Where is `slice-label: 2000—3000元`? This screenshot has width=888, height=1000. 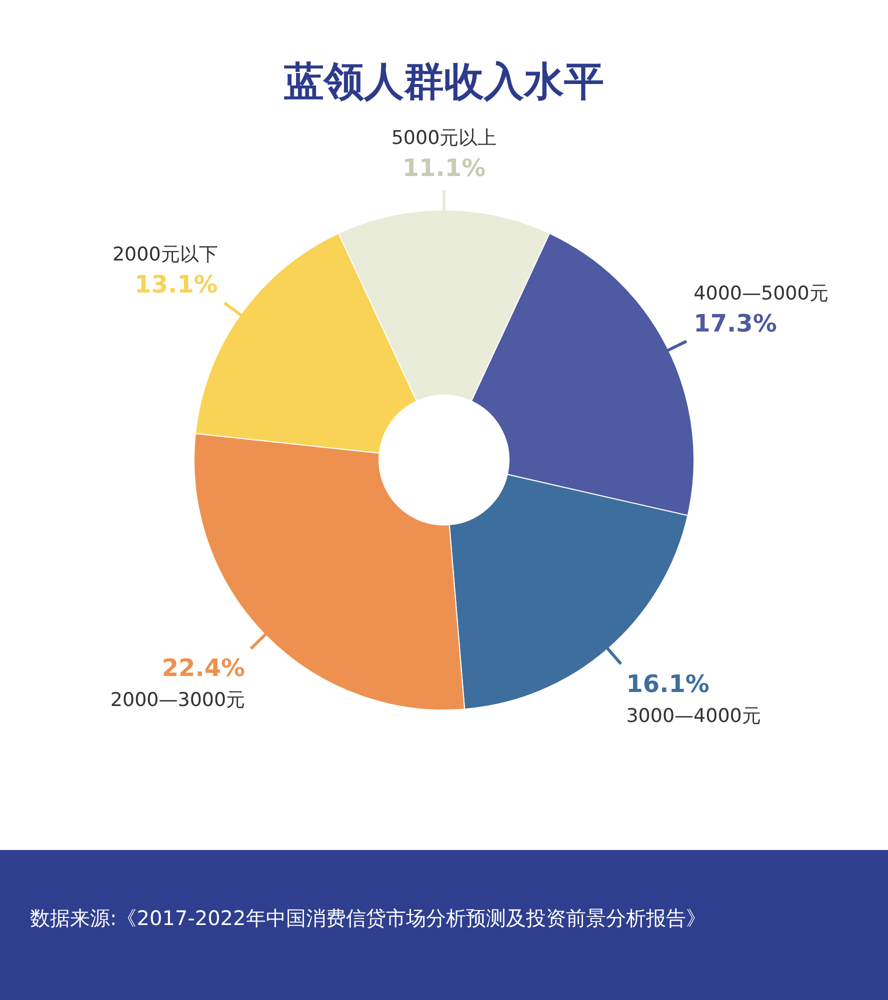 slice-label: 2000—3000元 is located at coordinates (178, 700).